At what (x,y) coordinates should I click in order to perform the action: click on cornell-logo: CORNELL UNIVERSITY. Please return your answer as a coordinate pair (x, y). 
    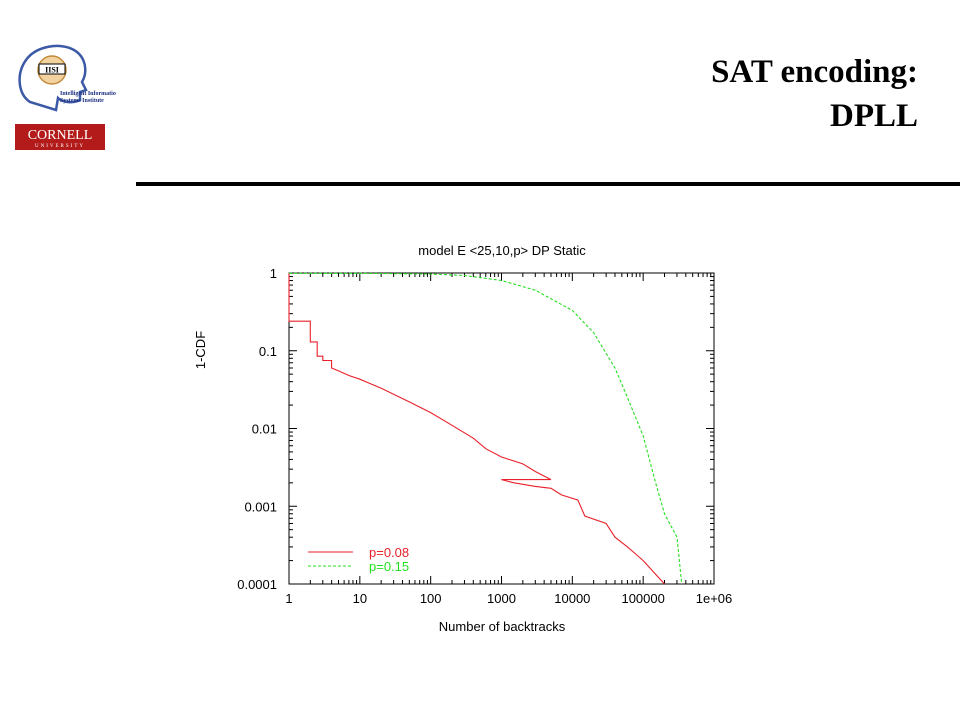
    Looking at the image, I should click on (60, 137).